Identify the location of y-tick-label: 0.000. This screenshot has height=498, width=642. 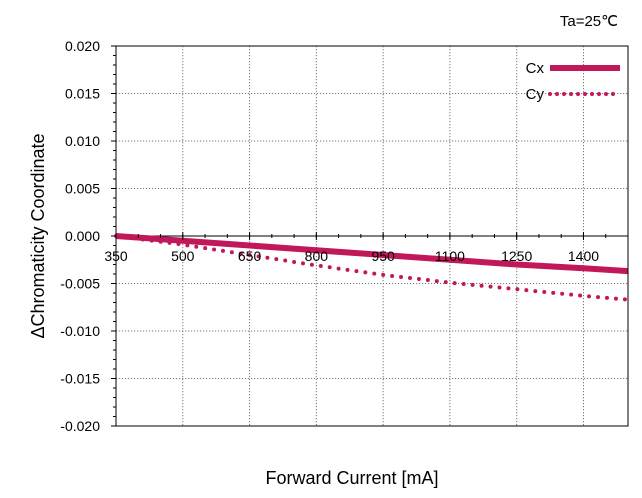
(82, 236).